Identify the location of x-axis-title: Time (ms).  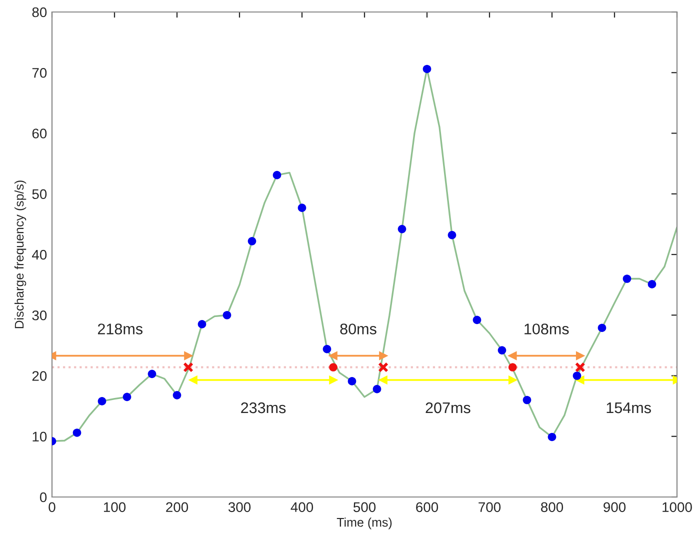
(364, 524).